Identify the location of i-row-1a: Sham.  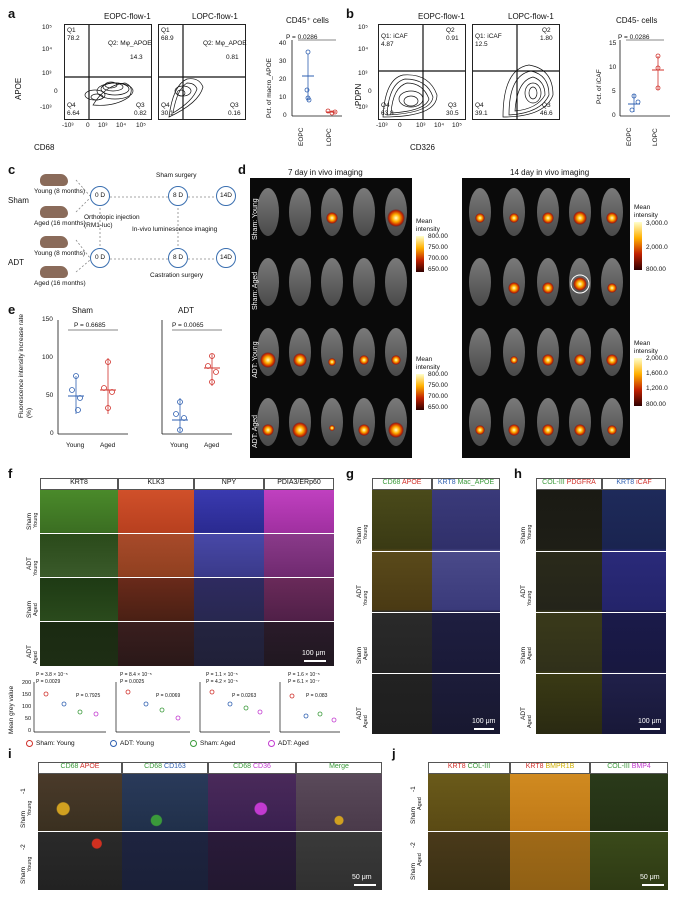
(23, 819).